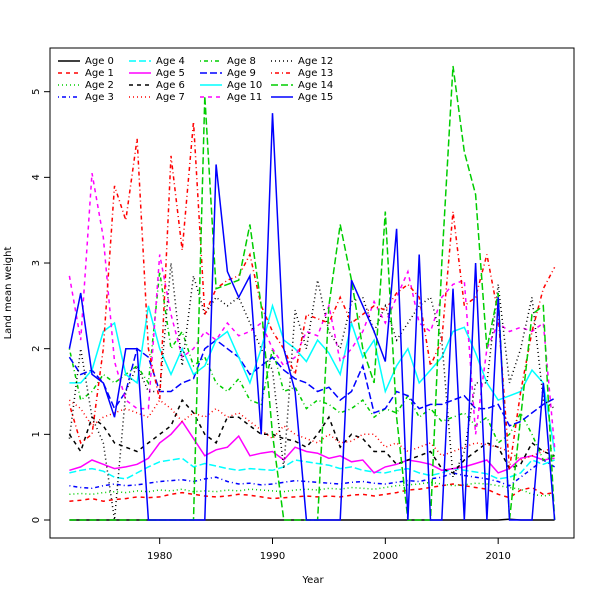 The width and height of the screenshot is (600, 600). I want to click on legend-label: Age 7, so click(170, 97).